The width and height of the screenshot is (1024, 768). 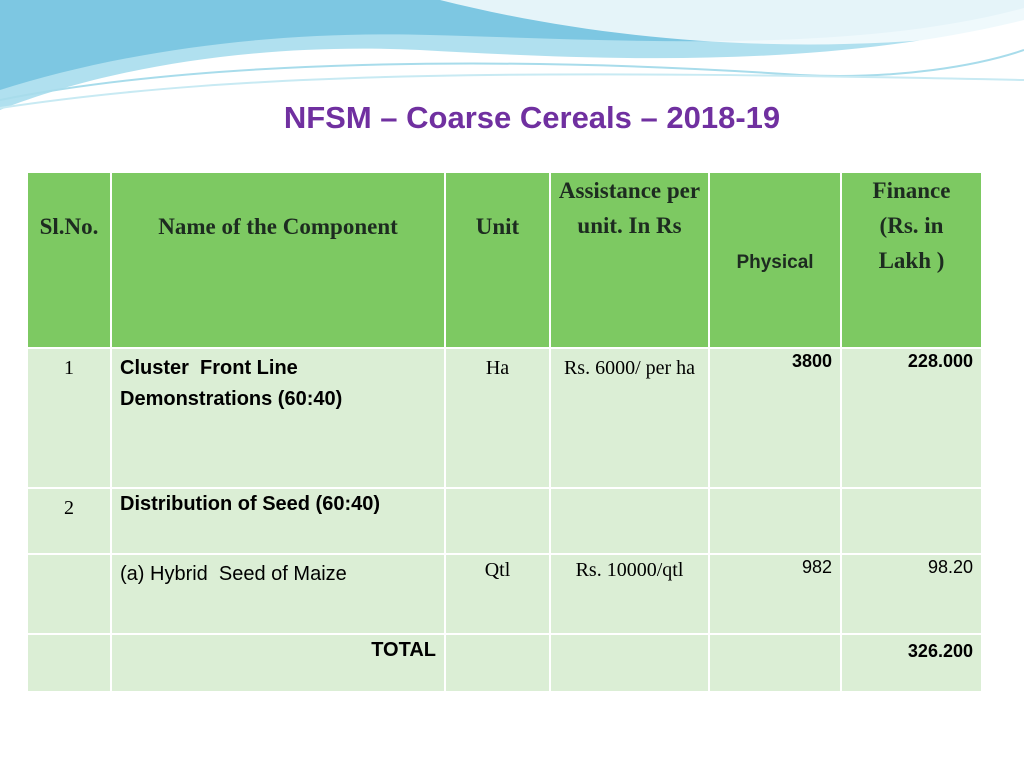 I want to click on cell: 2, so click(x=69, y=521).